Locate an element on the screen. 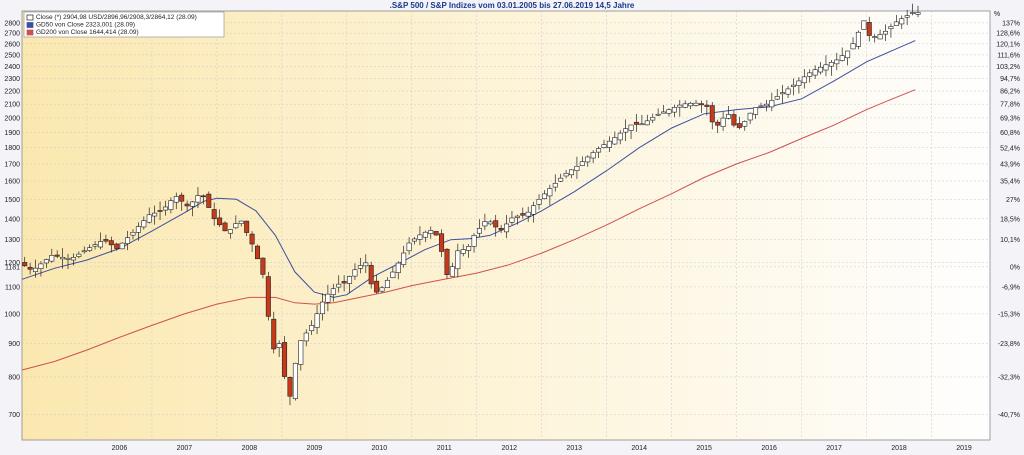  y-tick-label: 1300 is located at coordinates (12, 240).